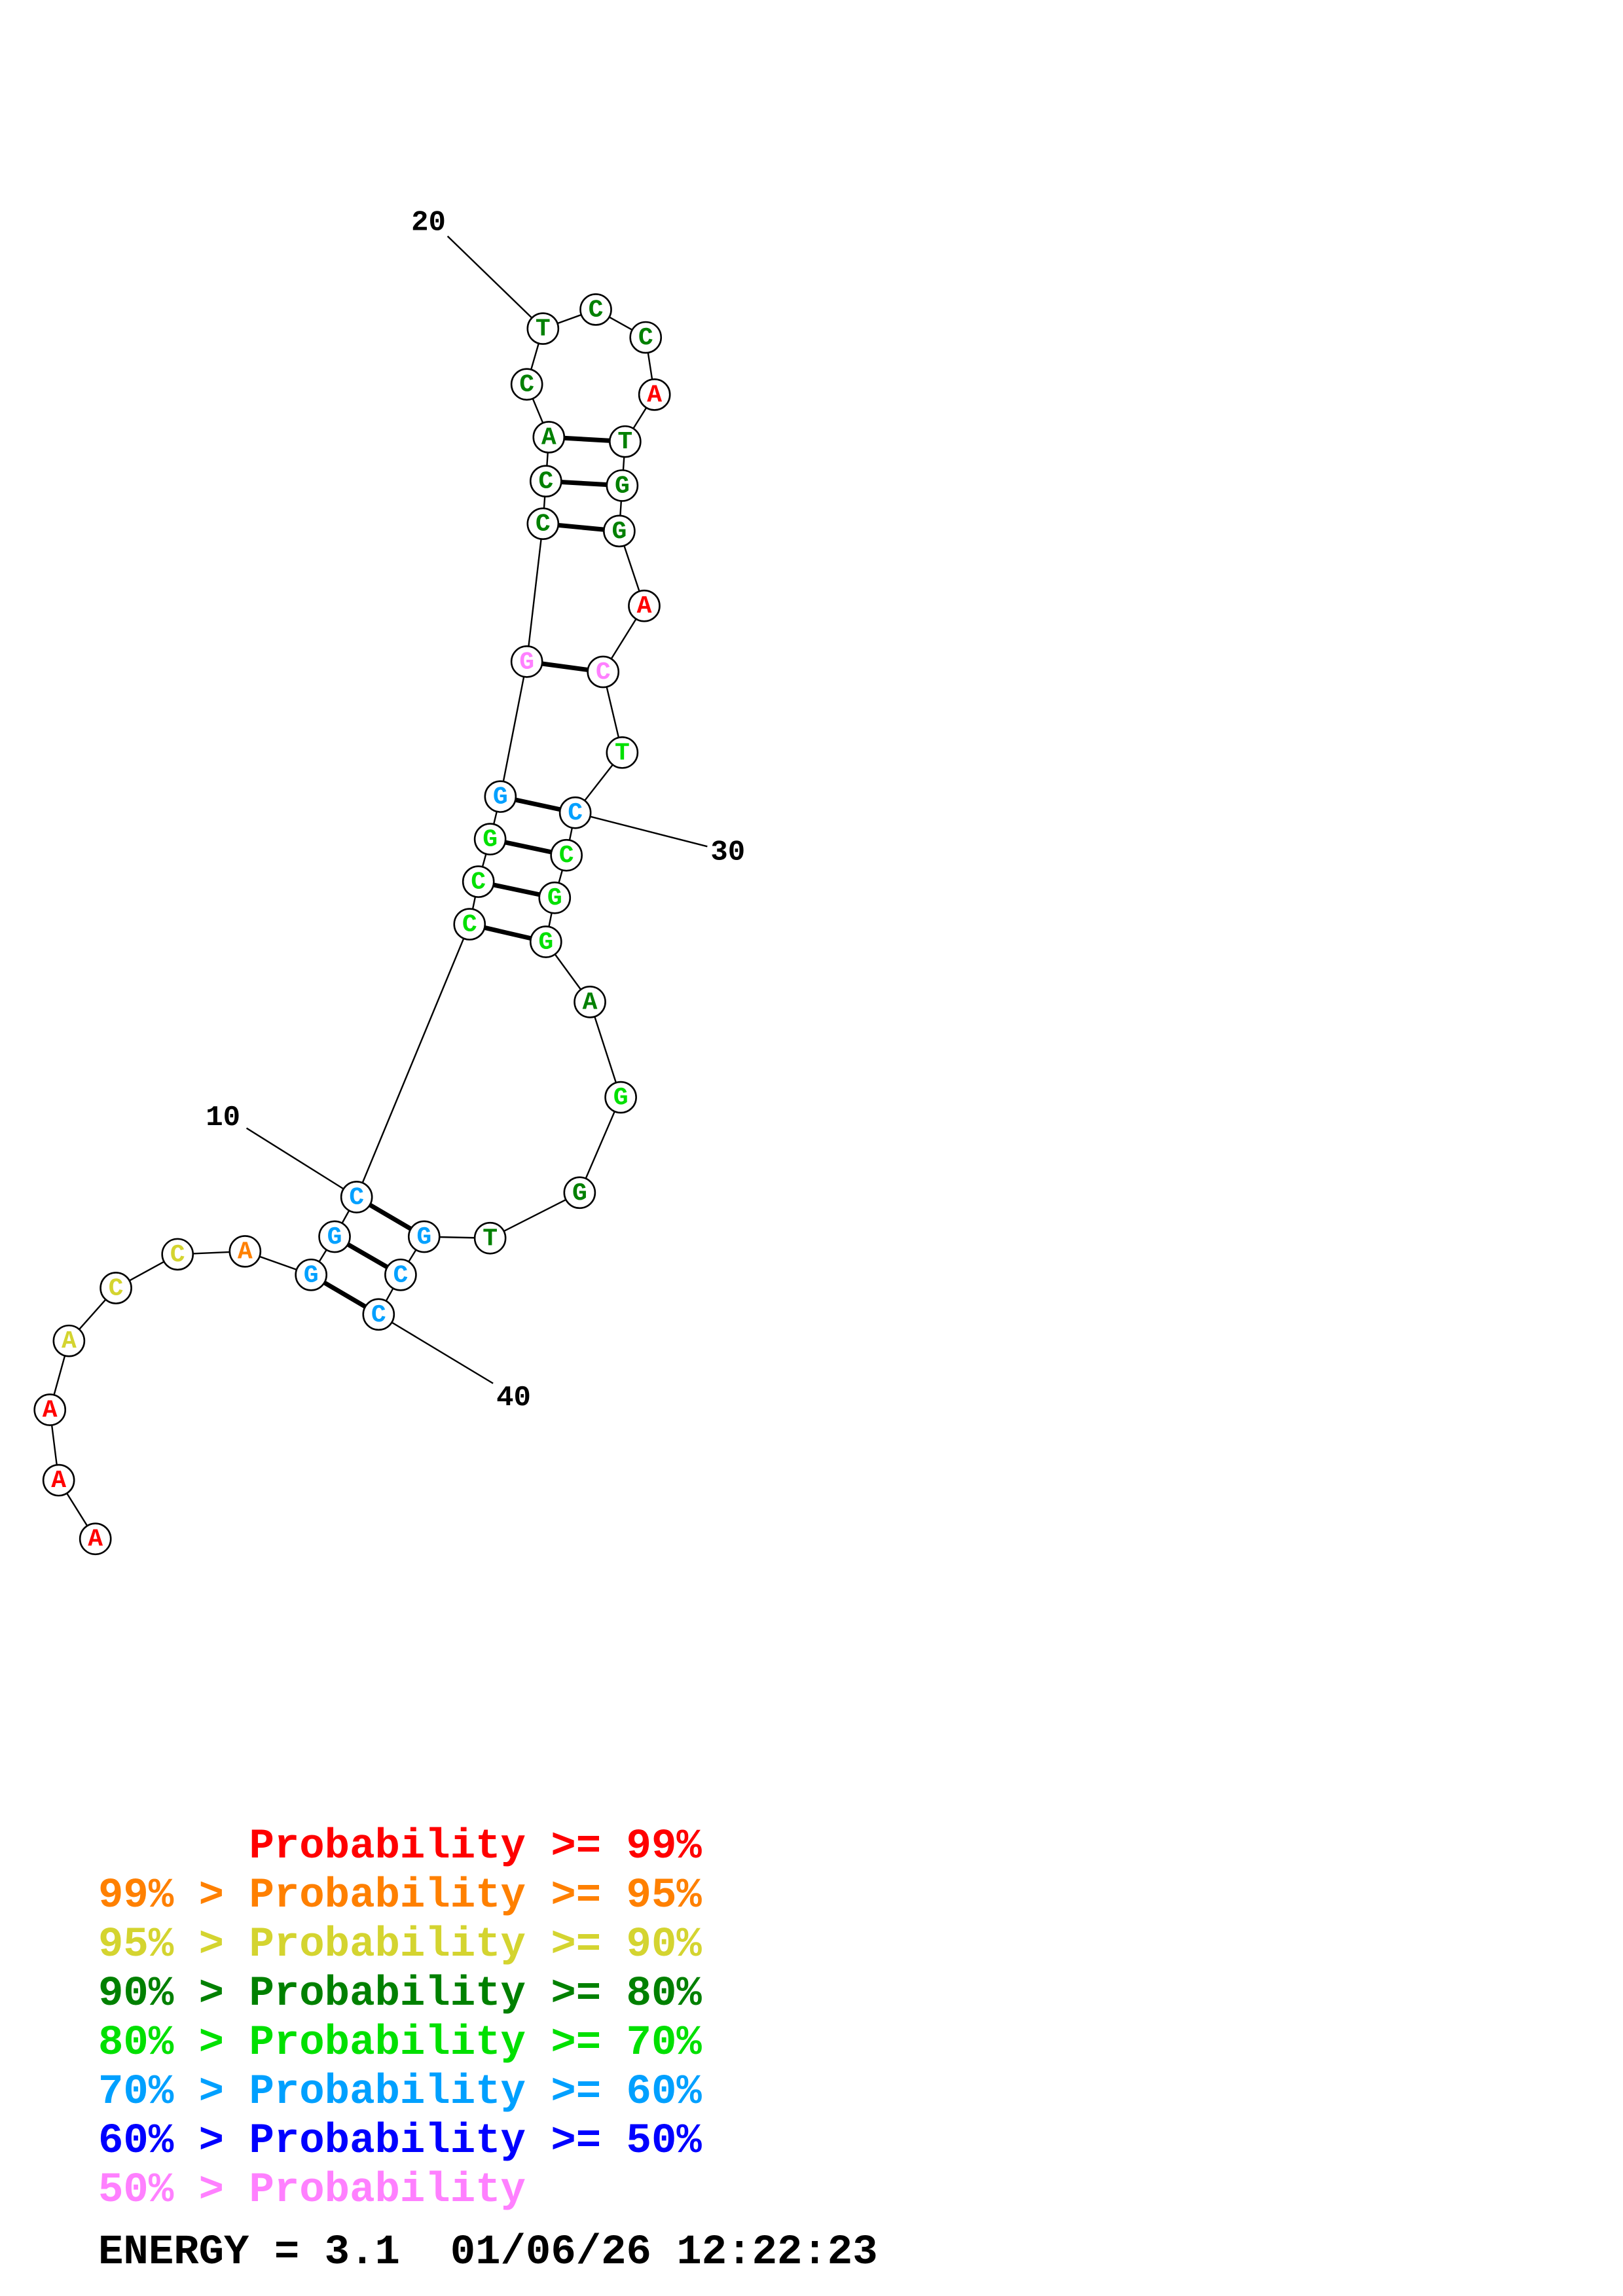  What do you see at coordinates (475, 1847) in the screenshot?
I see `legend-label: Probability >= 99%` at bounding box center [475, 1847].